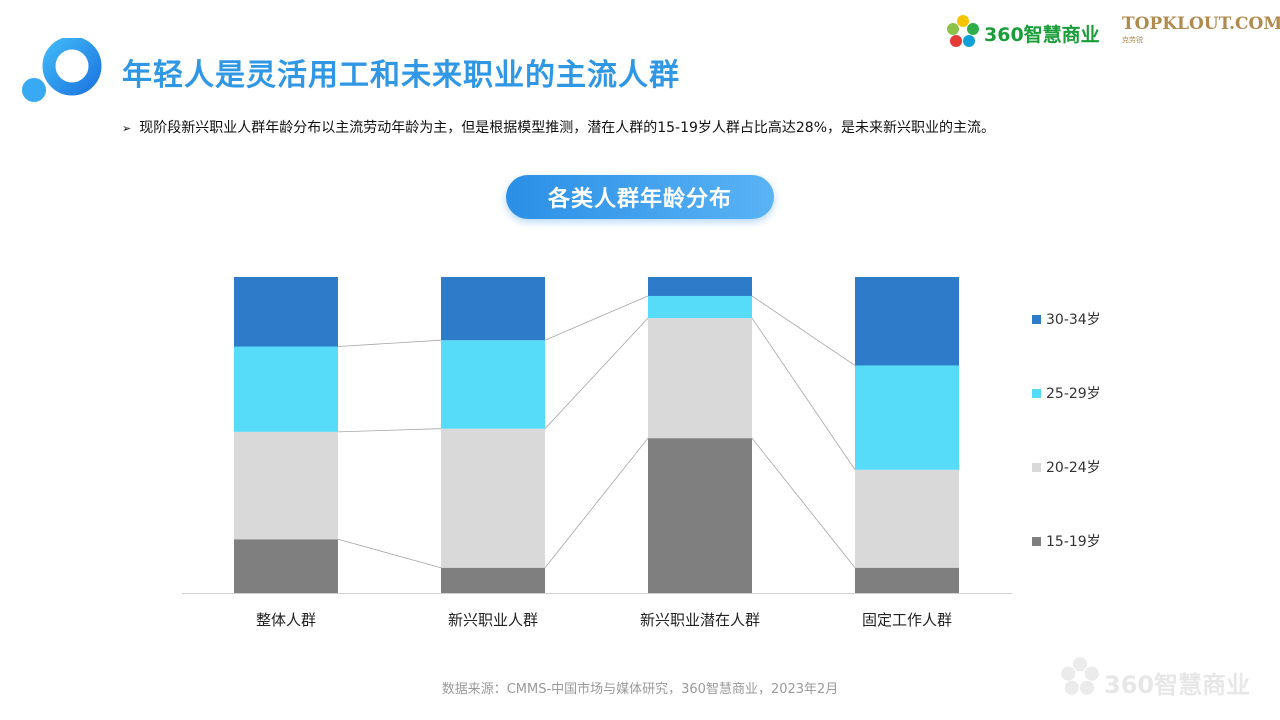 The height and width of the screenshot is (720, 1280). Describe the element at coordinates (401, 75) in the screenshot. I see `page-title: 年轻人是灵活用工和未来职业的主流人群` at that location.